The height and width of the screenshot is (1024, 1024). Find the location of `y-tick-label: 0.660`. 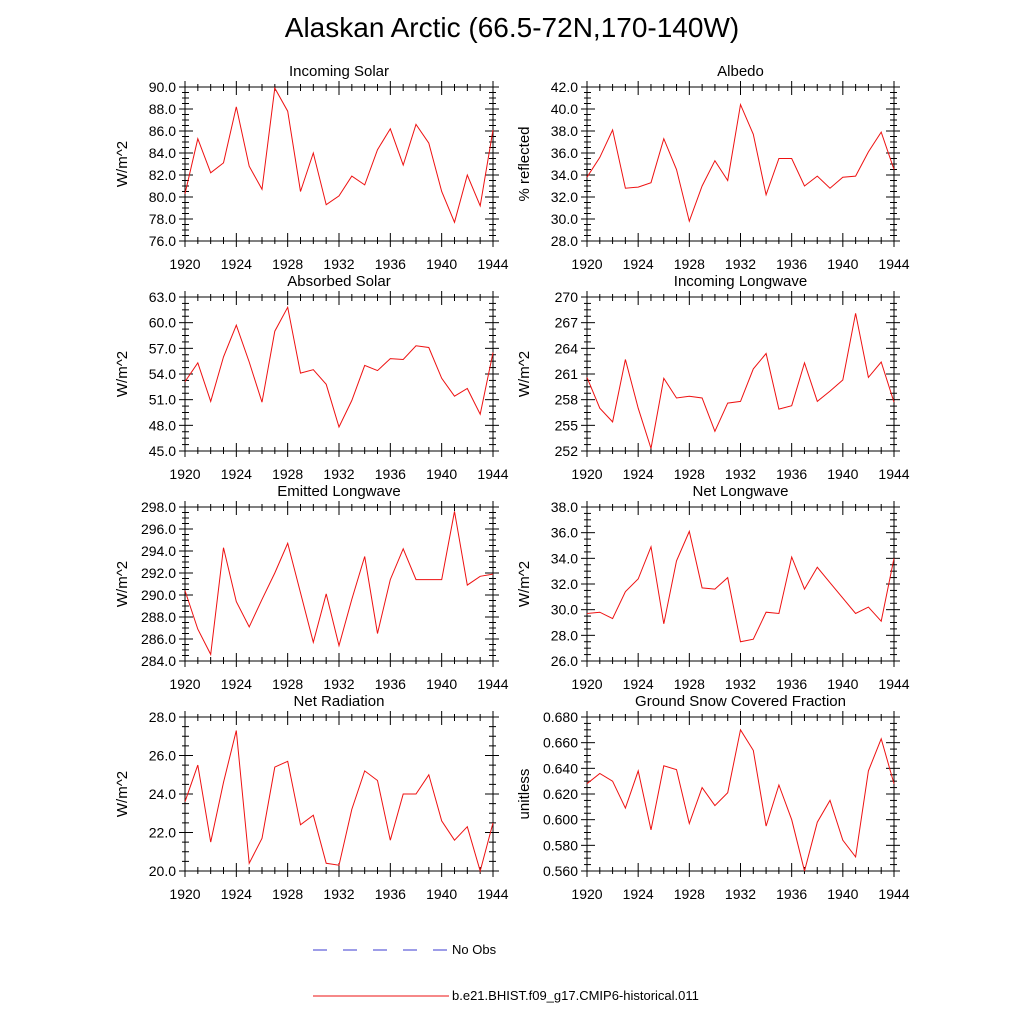

y-tick-label: 0.660 is located at coordinates (560, 743).